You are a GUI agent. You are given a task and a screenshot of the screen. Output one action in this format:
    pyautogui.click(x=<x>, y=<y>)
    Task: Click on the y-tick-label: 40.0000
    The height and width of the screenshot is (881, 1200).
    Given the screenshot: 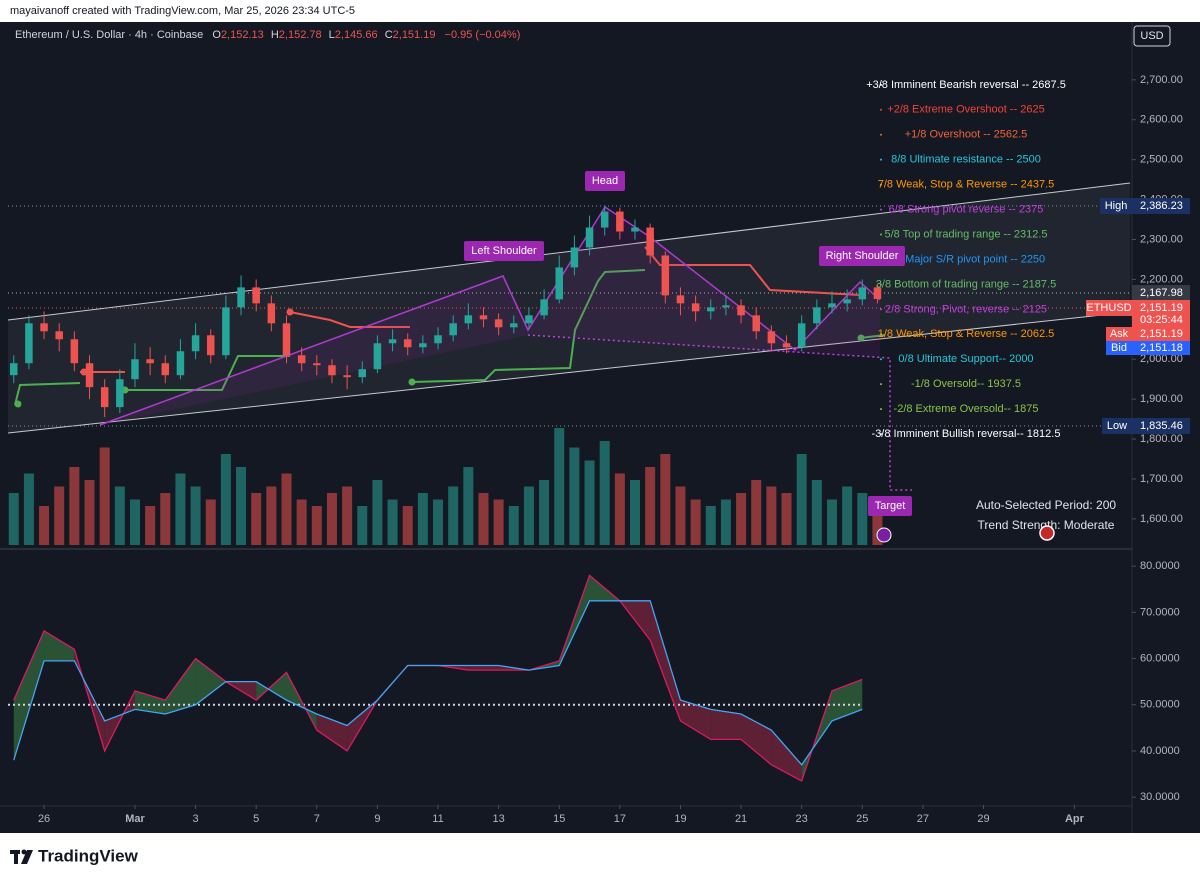 What is the action you would take?
    pyautogui.click(x=1160, y=751)
    